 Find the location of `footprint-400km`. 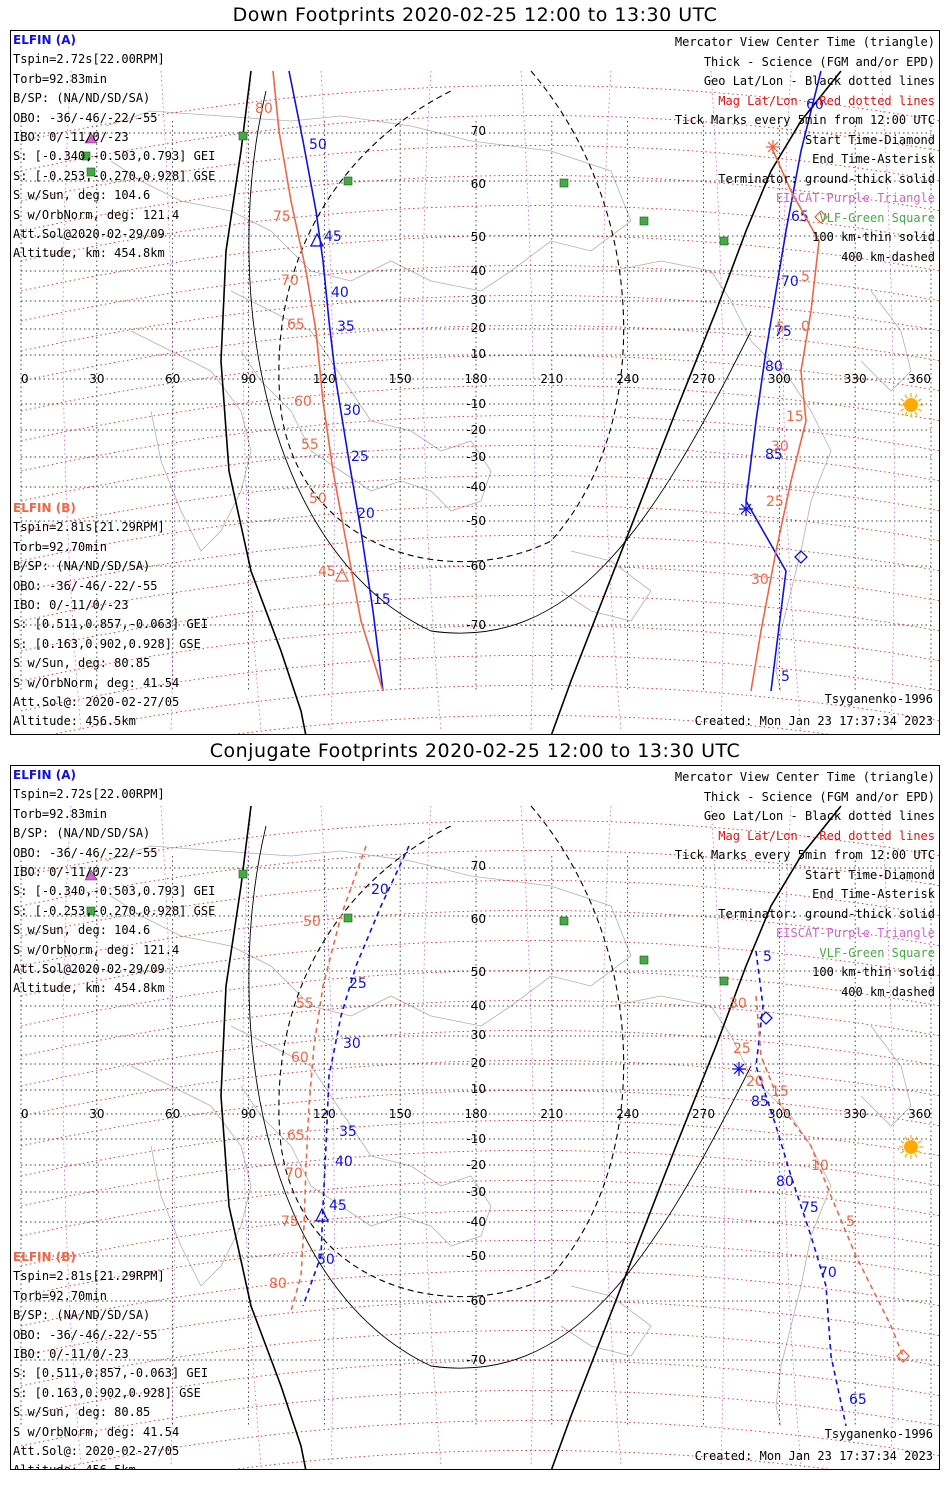

footprint-400km is located at coordinates (451, 316).